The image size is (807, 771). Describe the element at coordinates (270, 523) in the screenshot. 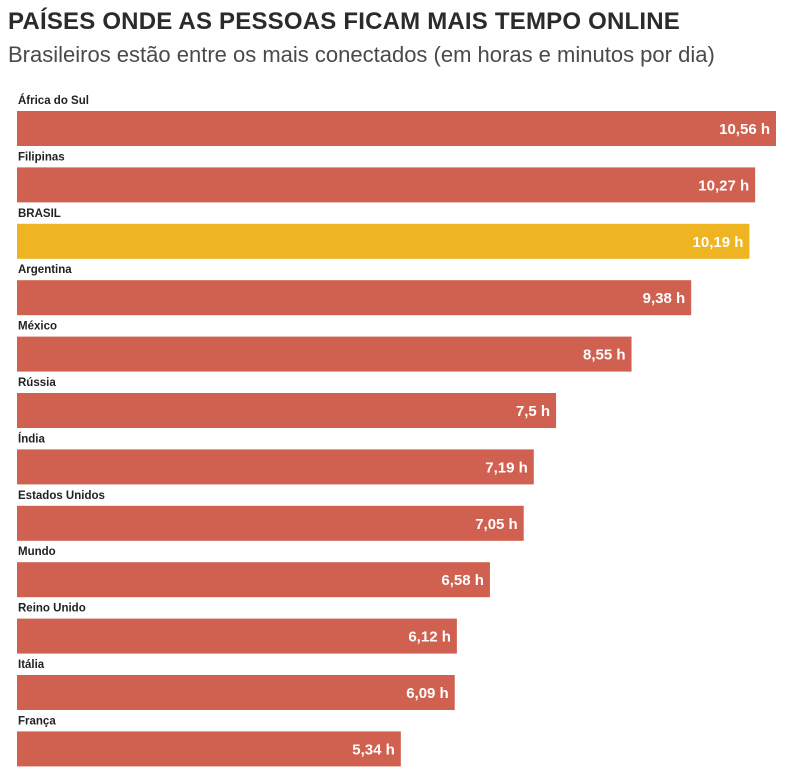

I see `bar-estados-unidos` at that location.